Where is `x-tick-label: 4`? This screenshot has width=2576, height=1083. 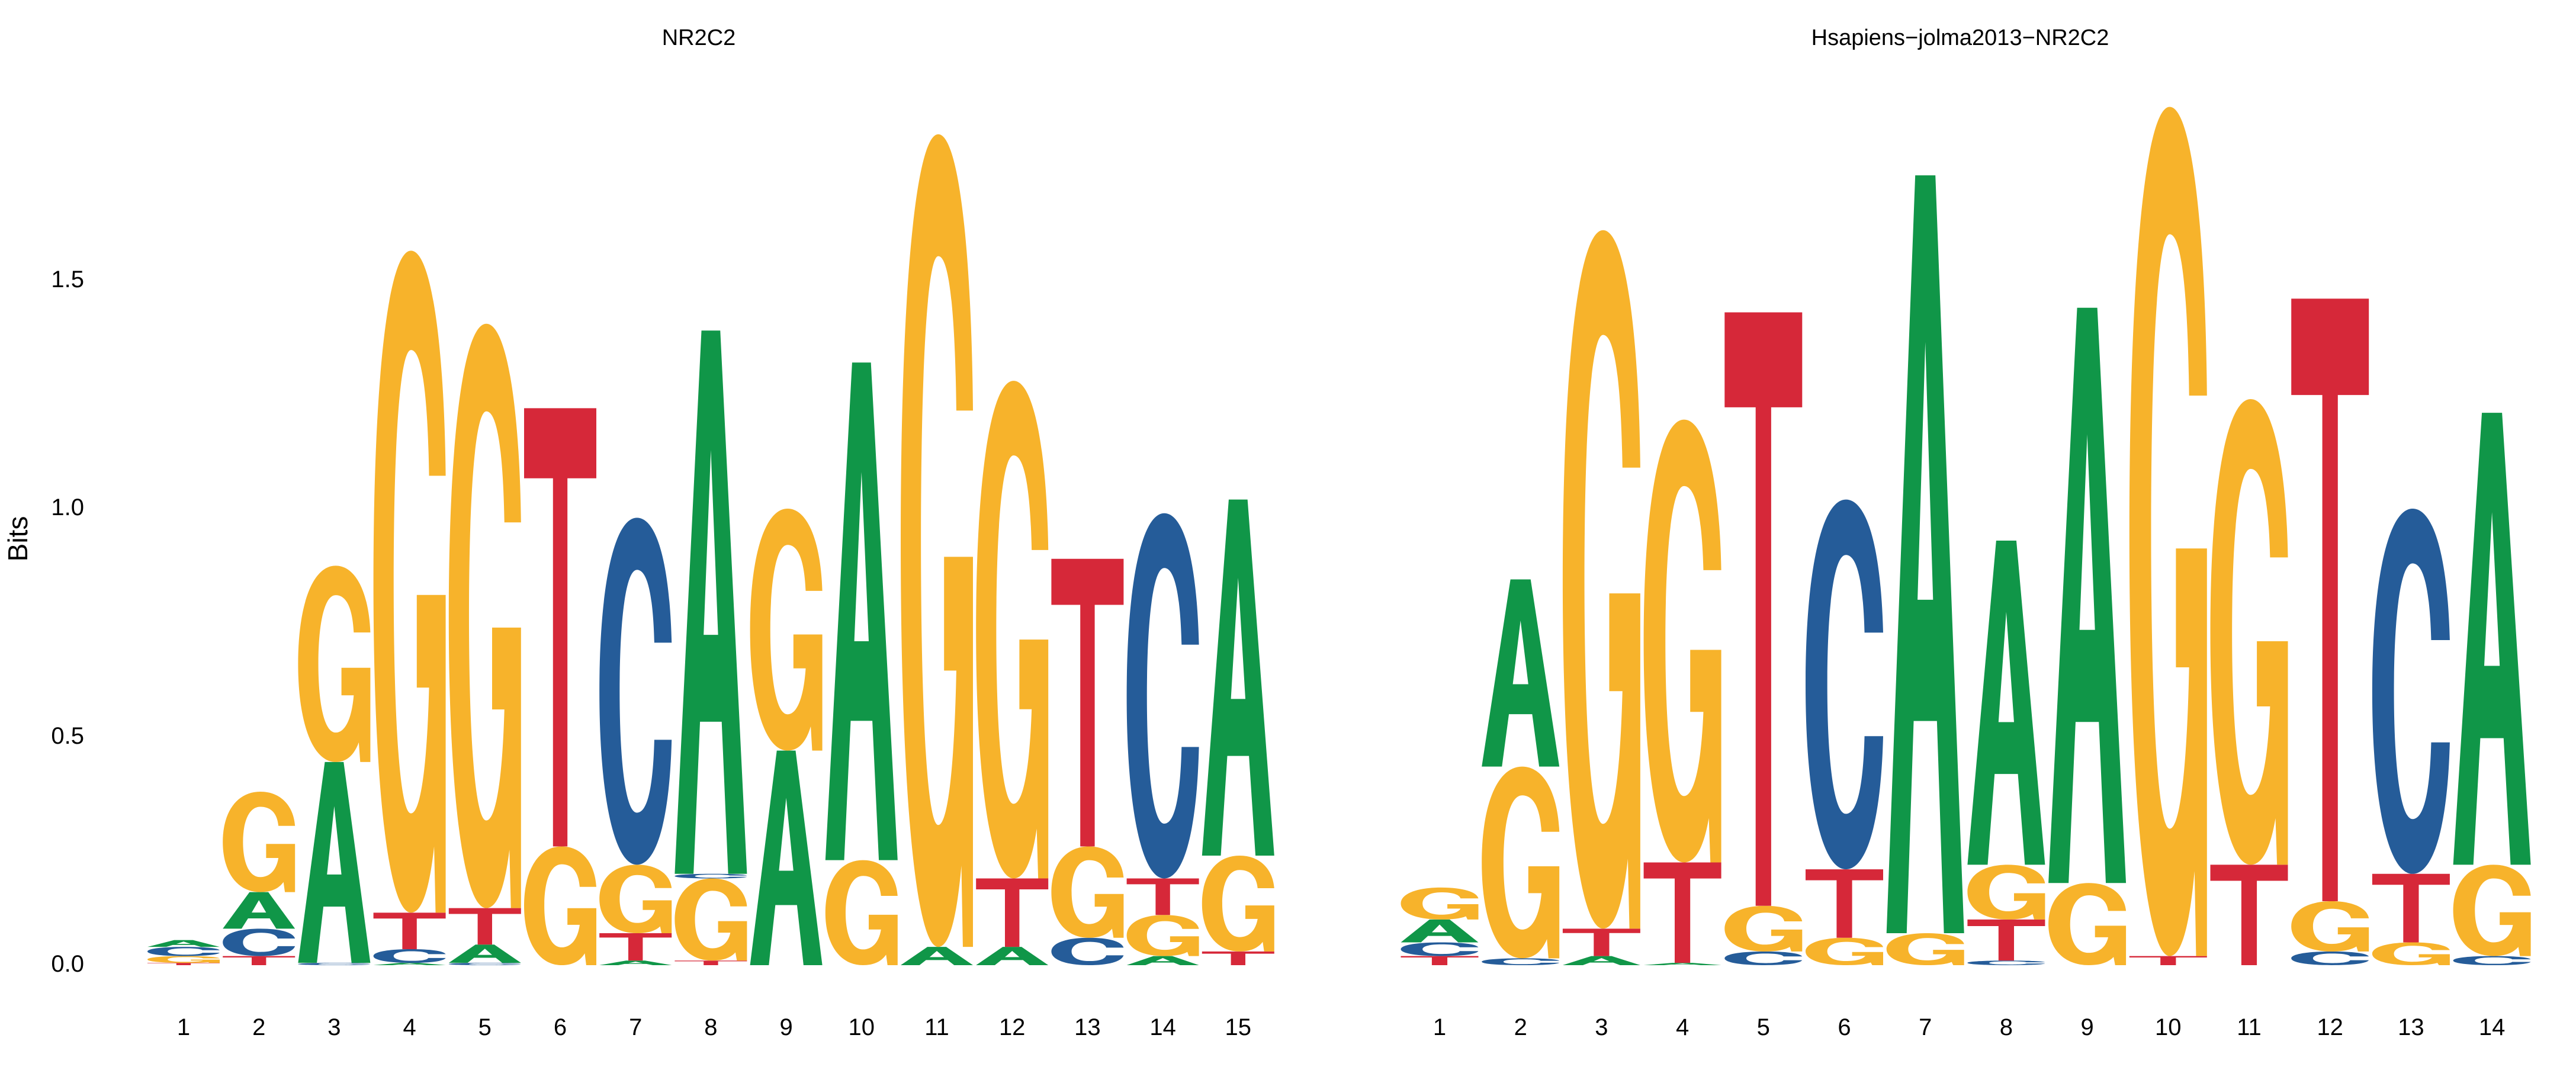 x-tick-label: 4 is located at coordinates (409, 1027).